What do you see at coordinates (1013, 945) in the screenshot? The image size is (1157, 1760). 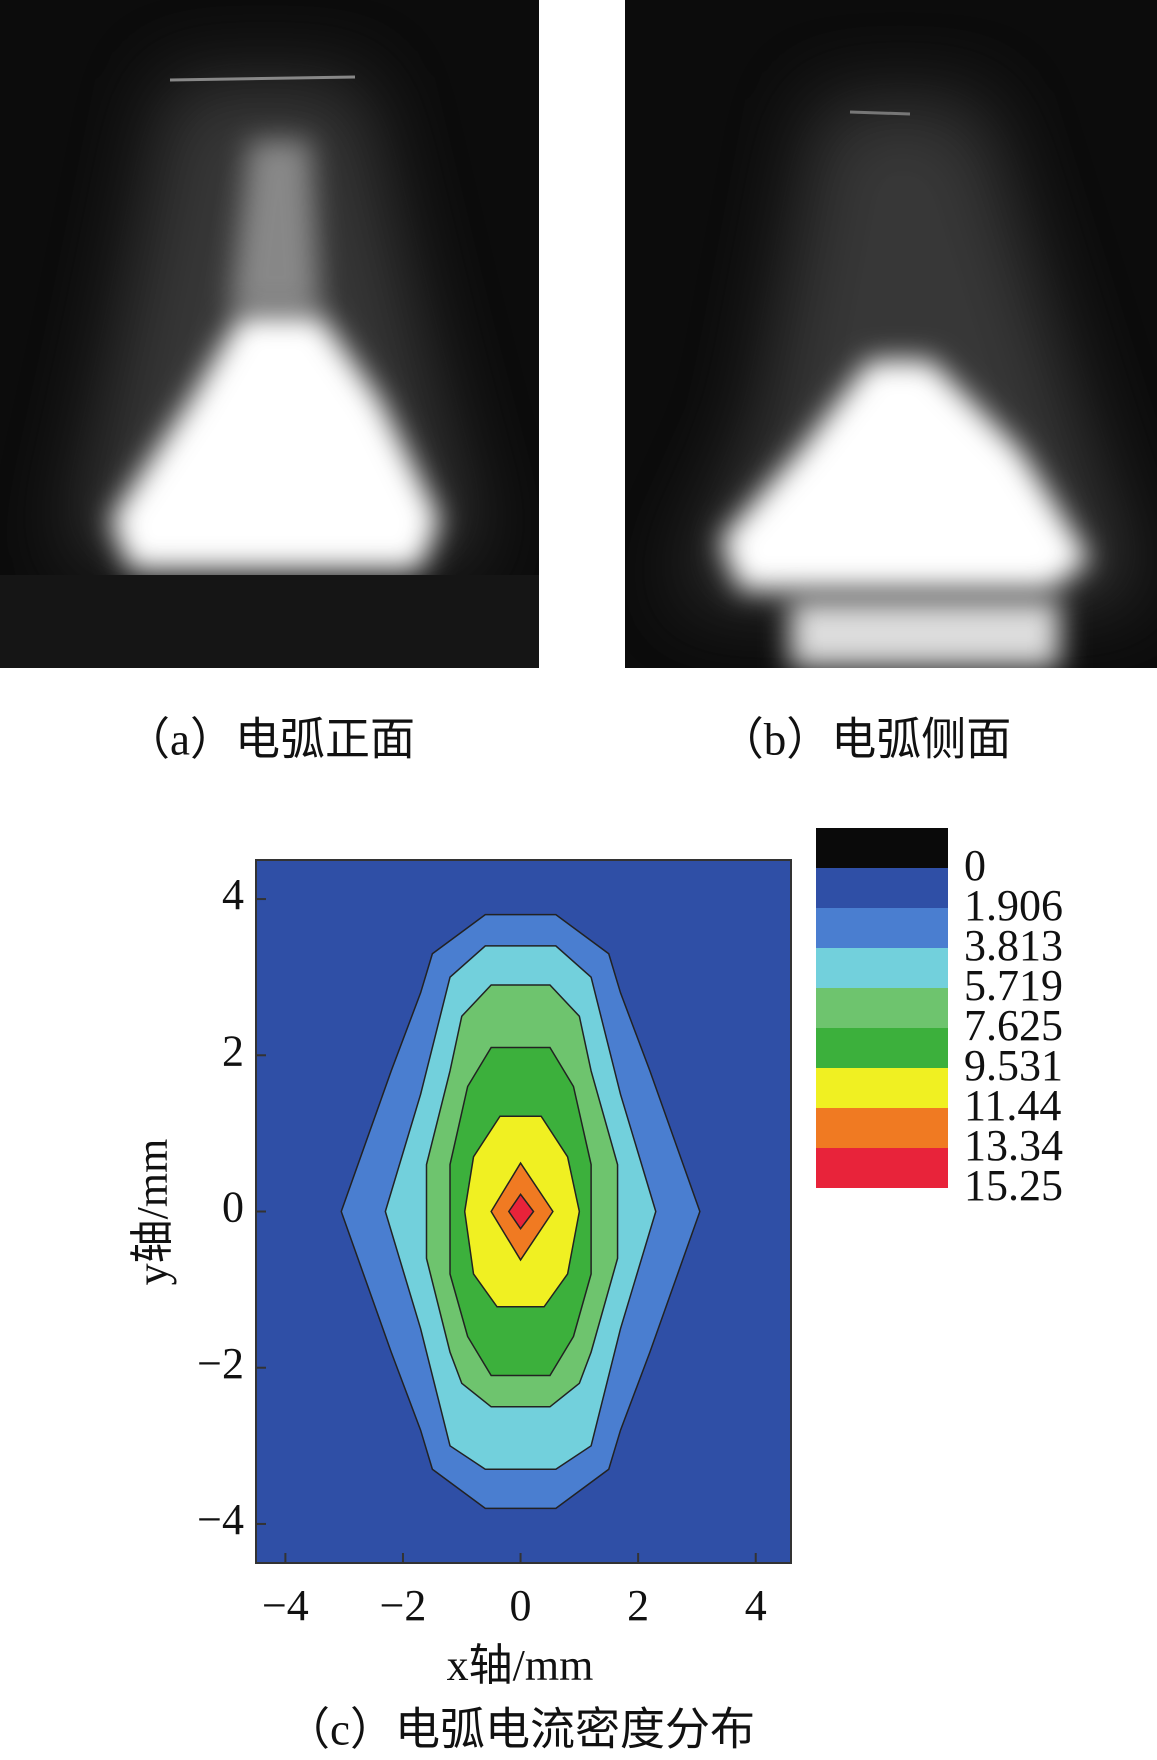 I see `colorbar-label: 3.813` at bounding box center [1013, 945].